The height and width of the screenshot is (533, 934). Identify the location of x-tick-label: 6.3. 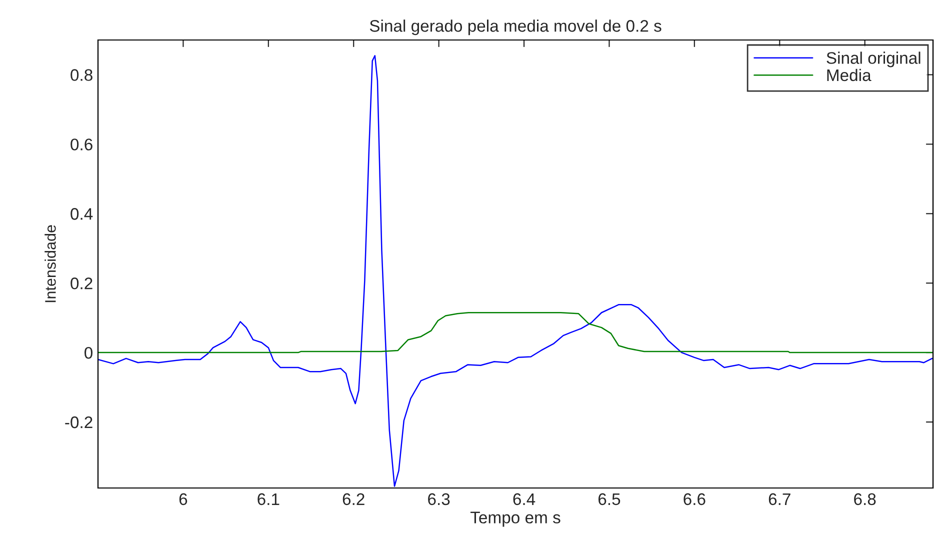
(439, 499).